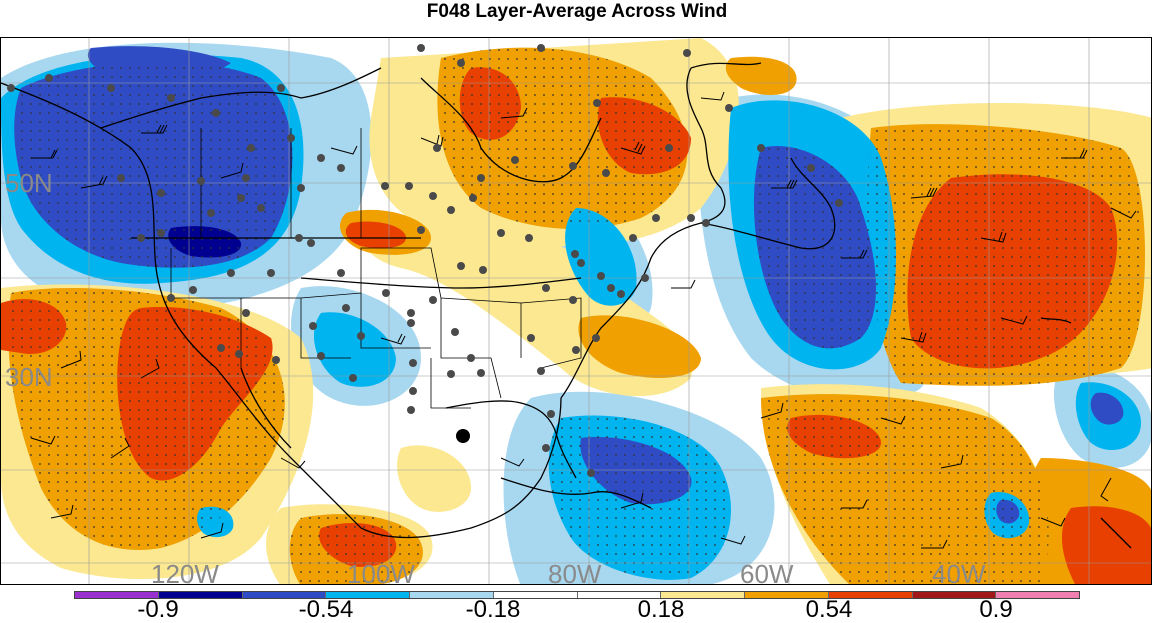 The width and height of the screenshot is (1154, 623). What do you see at coordinates (575, 572) in the screenshot?
I see `lon-label-80w: 80W` at bounding box center [575, 572].